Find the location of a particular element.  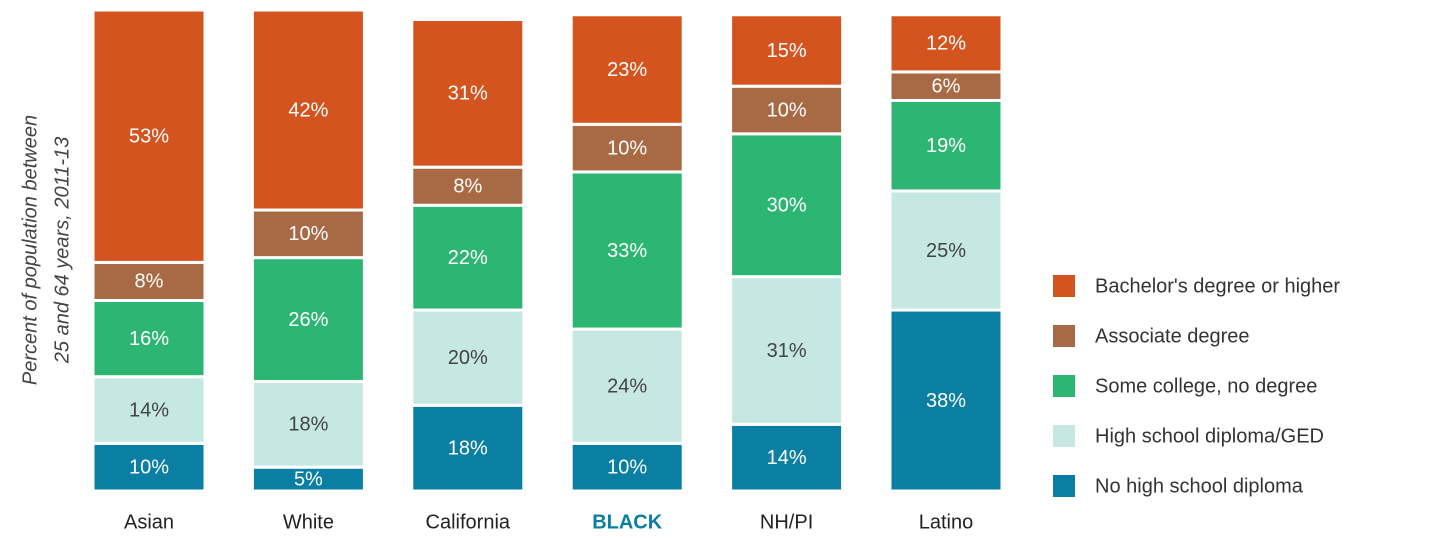

data-label: 53% is located at coordinates (149, 136).